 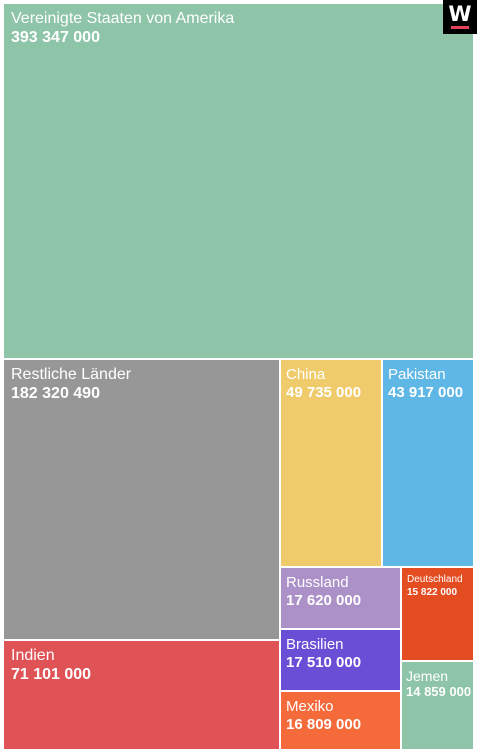 I want to click on tile-label: Mexiko, so click(x=310, y=706).